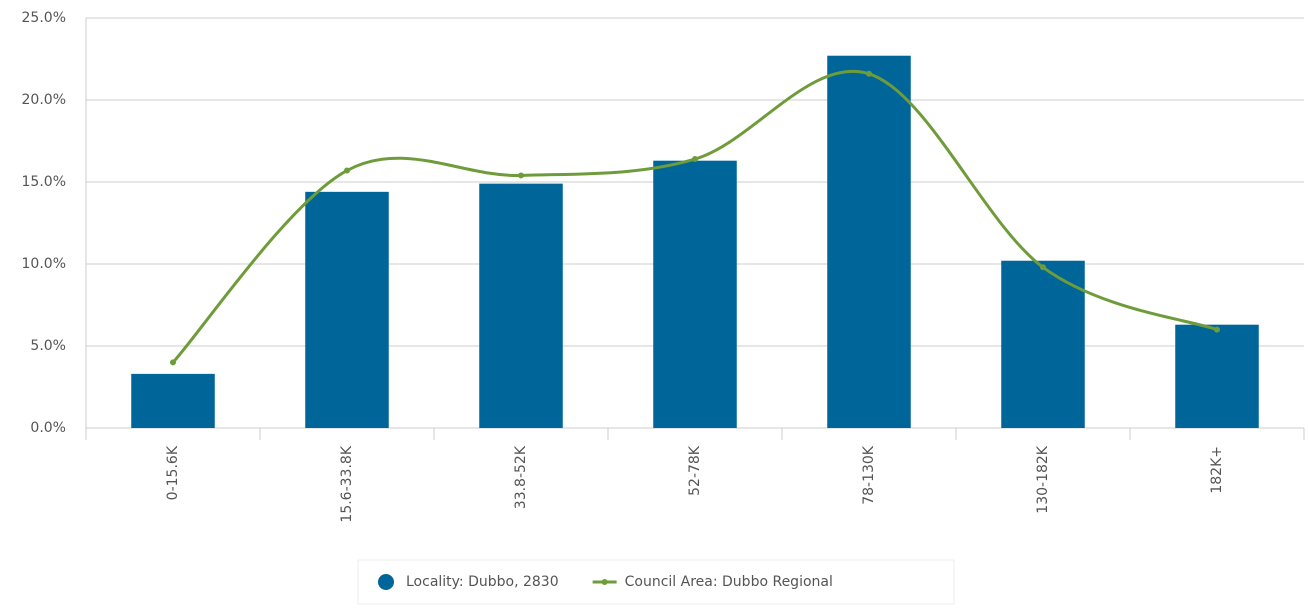  Describe the element at coordinates (347, 483) in the screenshot. I see `x-tick-label: 15.6-33.8K` at that location.